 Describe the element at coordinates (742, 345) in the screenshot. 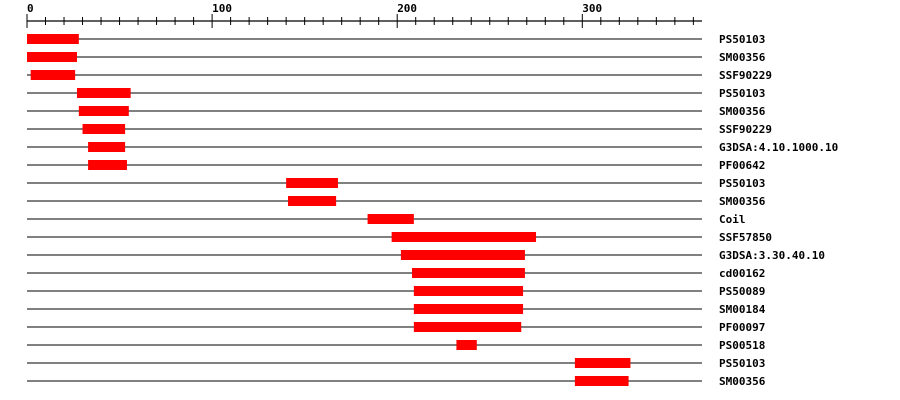

I see `feature-label: PS00518` at that location.